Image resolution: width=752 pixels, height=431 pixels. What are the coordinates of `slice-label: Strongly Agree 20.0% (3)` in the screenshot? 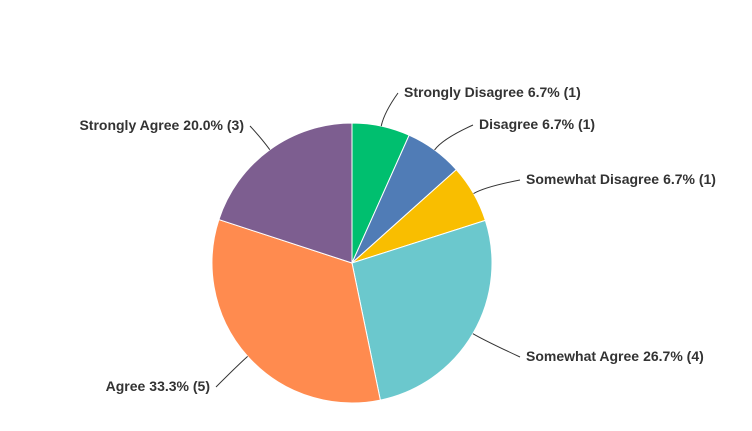 It's located at (161, 125).